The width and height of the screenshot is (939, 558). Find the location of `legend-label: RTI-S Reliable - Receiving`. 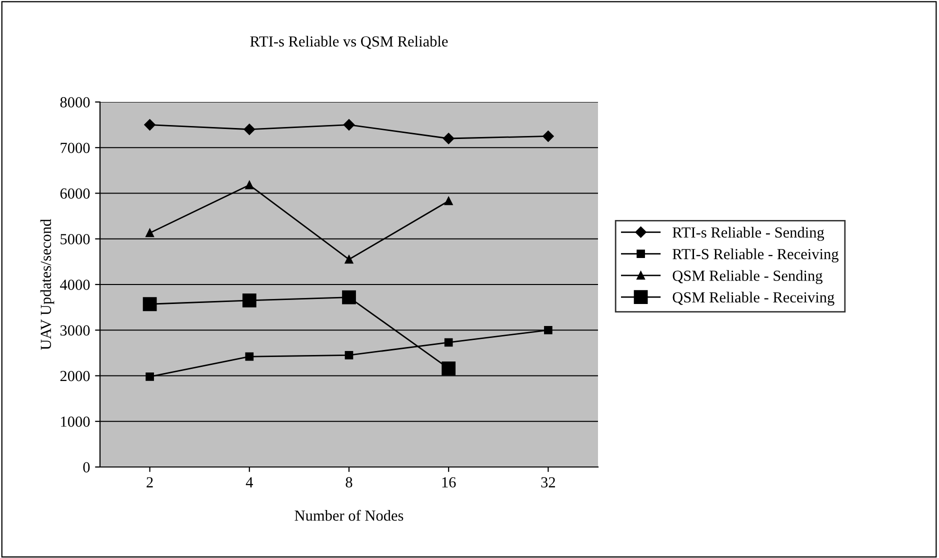

legend-label: RTI-S Reliable - Receiving is located at coordinates (755, 255).